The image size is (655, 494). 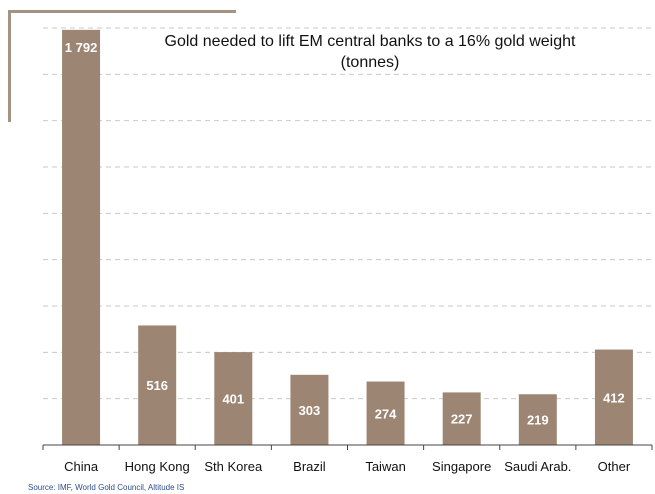 What do you see at coordinates (9, 66) in the screenshot?
I see `frame-left-accent` at bounding box center [9, 66].